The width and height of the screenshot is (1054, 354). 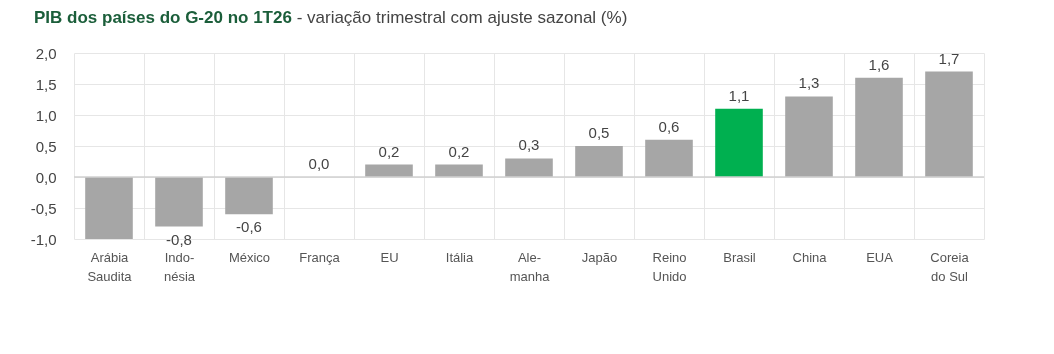 I want to click on x-tick-label: EUA, so click(x=880, y=257).